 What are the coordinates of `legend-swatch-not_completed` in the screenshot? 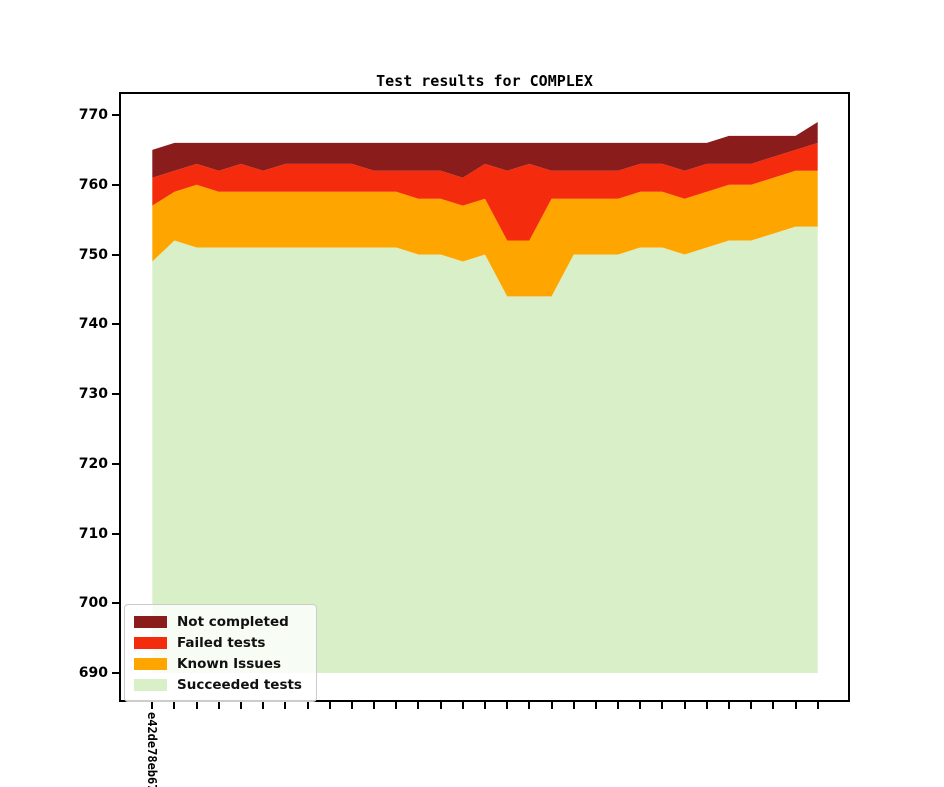 It's located at (150, 621).